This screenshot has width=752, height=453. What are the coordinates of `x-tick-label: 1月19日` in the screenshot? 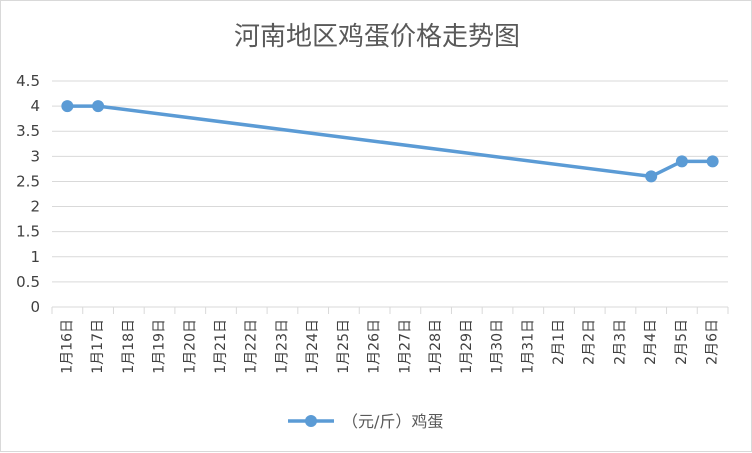 It's located at (160, 346).